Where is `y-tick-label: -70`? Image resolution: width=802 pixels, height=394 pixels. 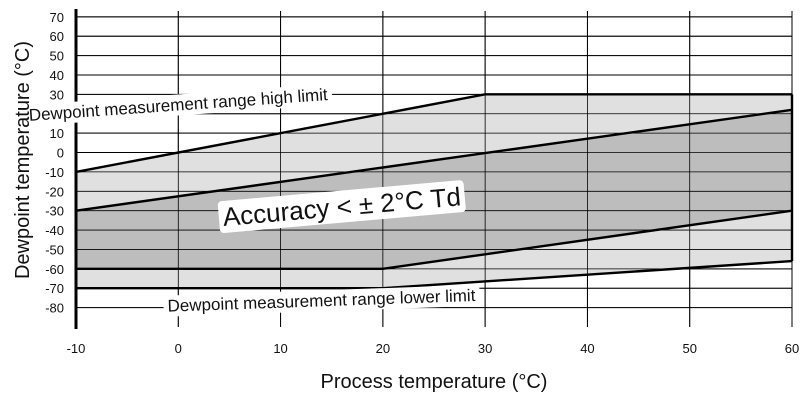
y-tick-label: -70 is located at coordinates (54, 288).